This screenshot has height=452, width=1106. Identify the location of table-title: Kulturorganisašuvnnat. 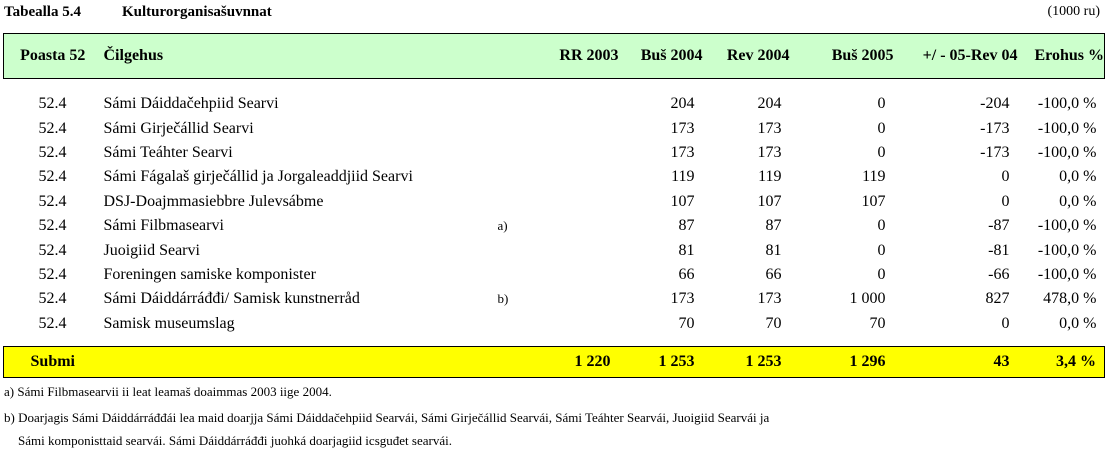
(197, 12).